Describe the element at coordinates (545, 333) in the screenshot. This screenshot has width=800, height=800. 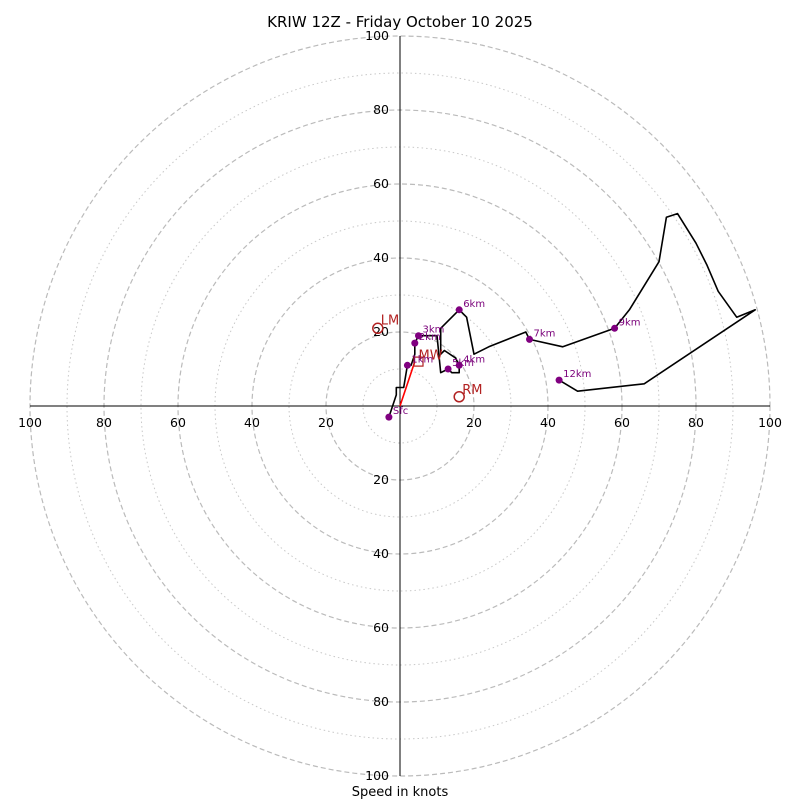
I see `height-label-7km: 7km` at that location.